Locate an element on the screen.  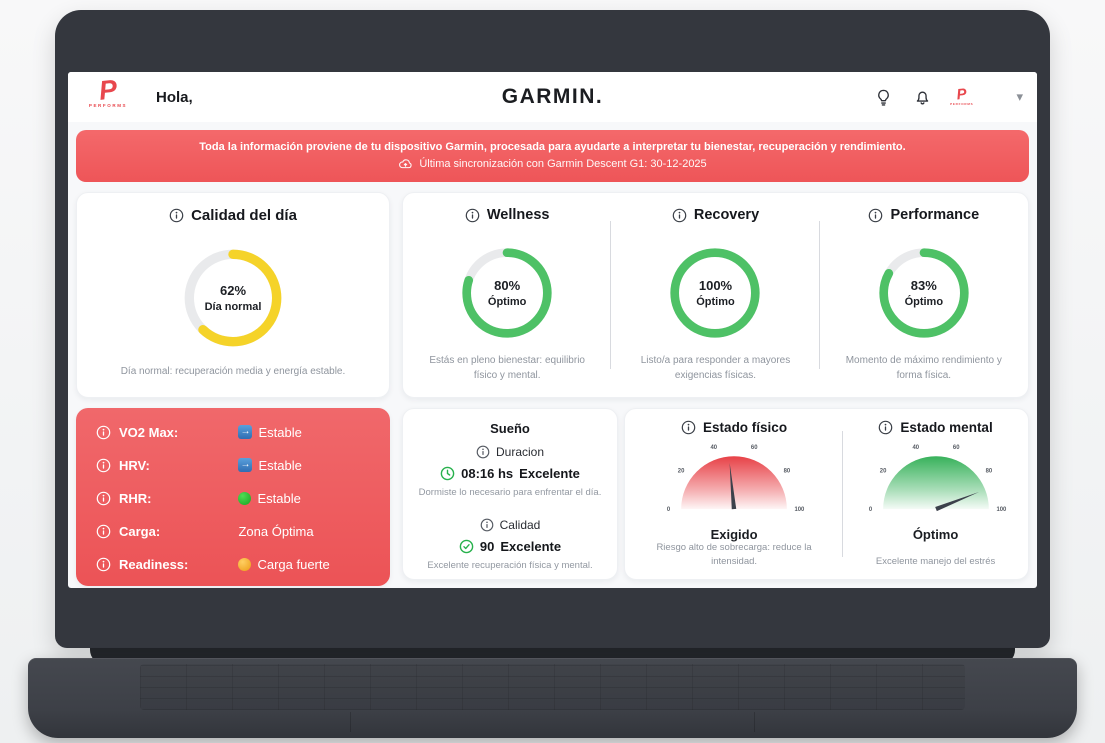
quality-ring-chart is located at coordinates (233, 298).